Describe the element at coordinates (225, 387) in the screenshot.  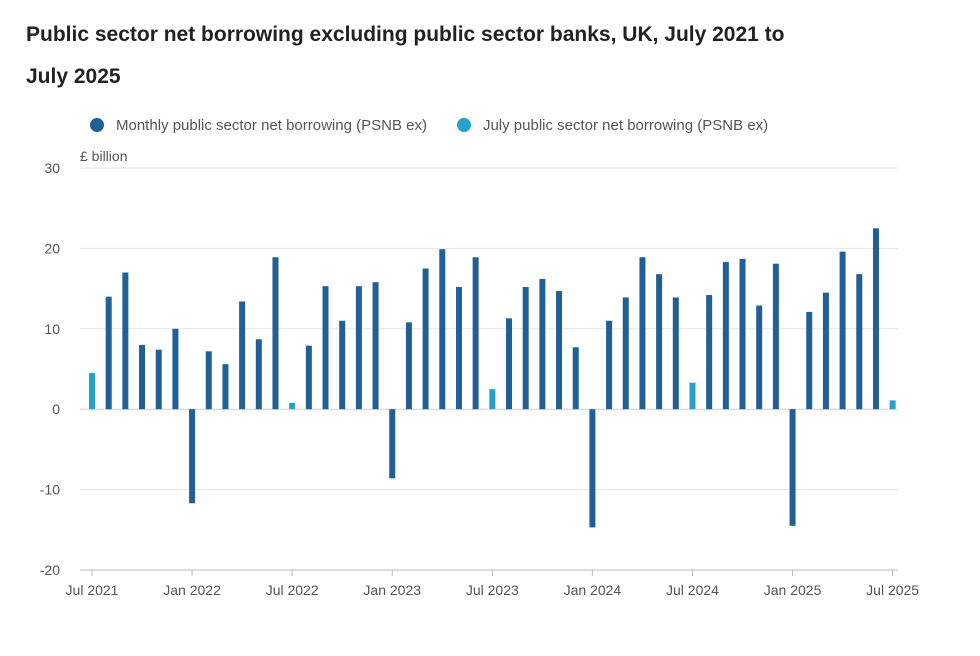
I see `bar-monthly: Mar 2022: 5.6` at that location.